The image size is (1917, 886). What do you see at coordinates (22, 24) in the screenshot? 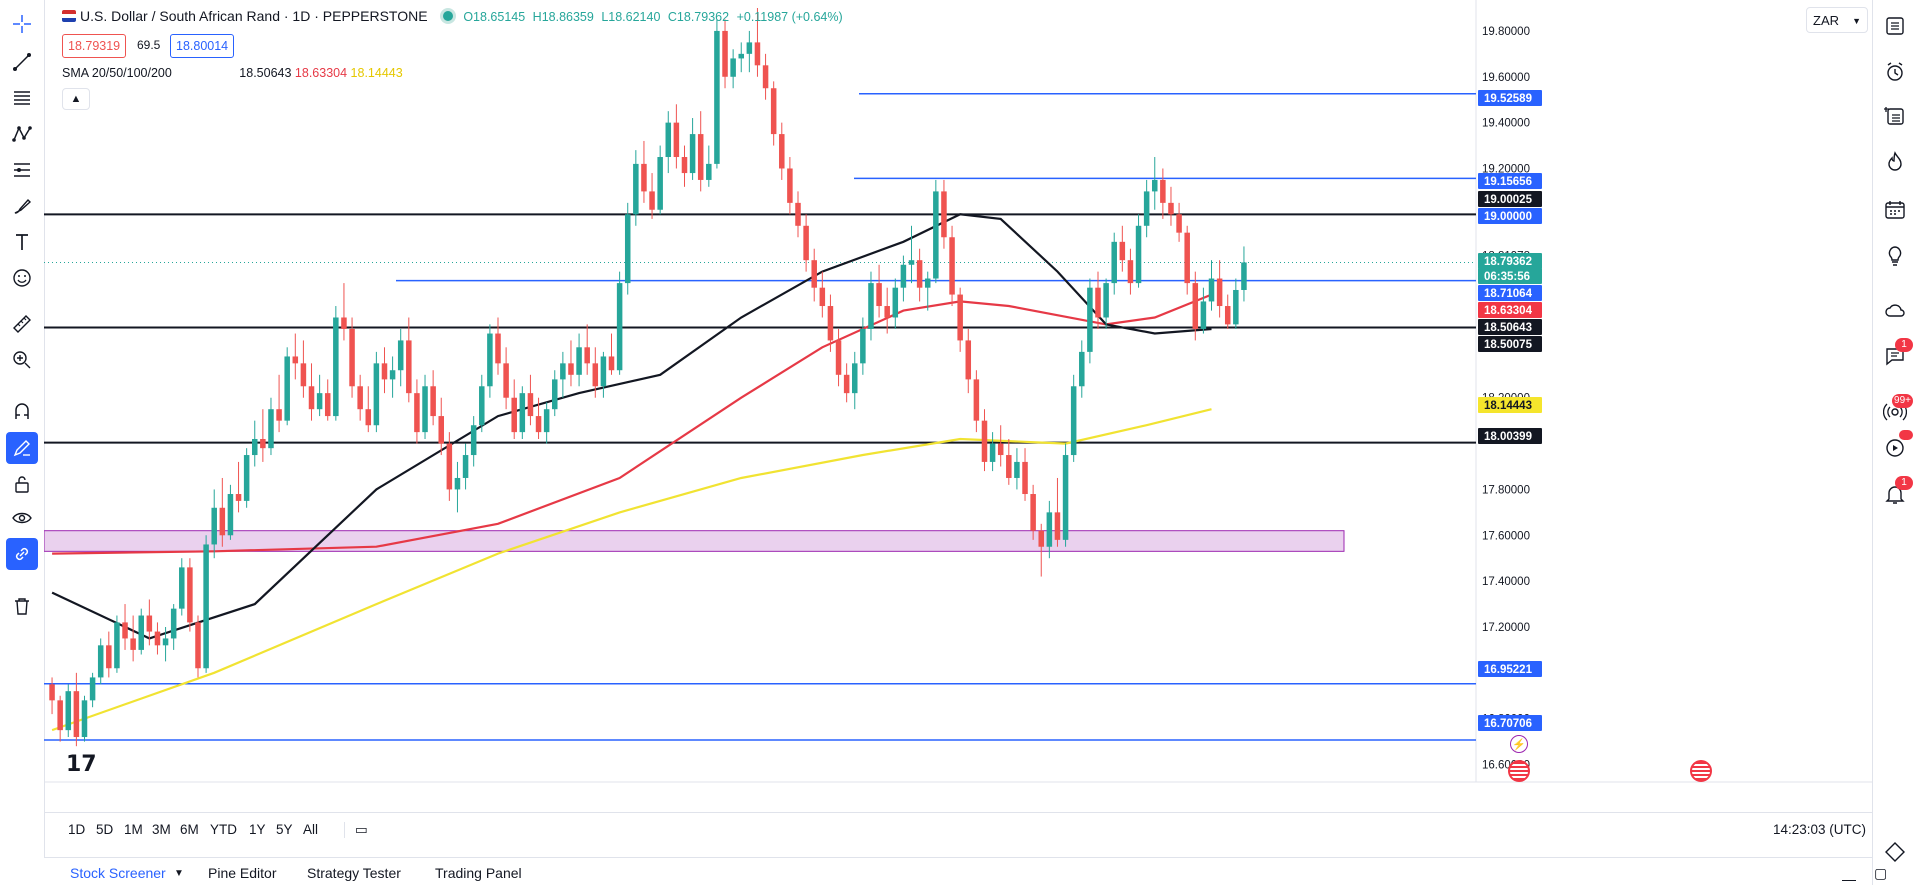
I see `crosshair-icon` at bounding box center [22, 24].